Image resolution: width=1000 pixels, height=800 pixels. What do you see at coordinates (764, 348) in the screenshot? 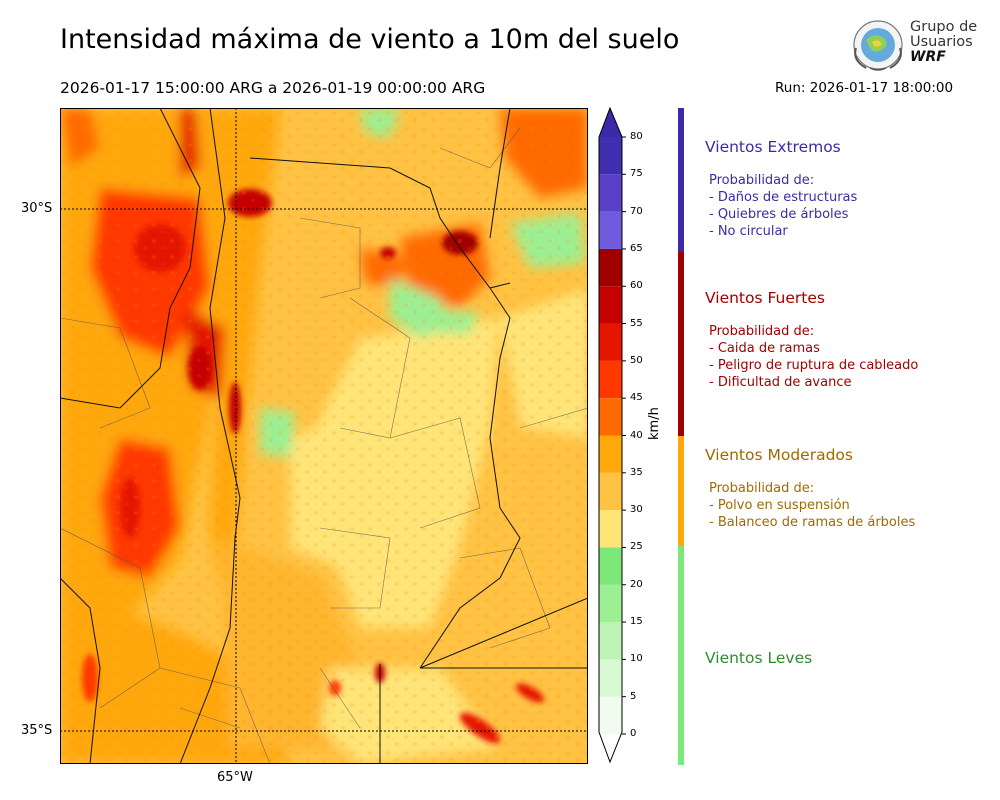
I see `category-strong-detail-2: - Caida de ramas` at bounding box center [764, 348].